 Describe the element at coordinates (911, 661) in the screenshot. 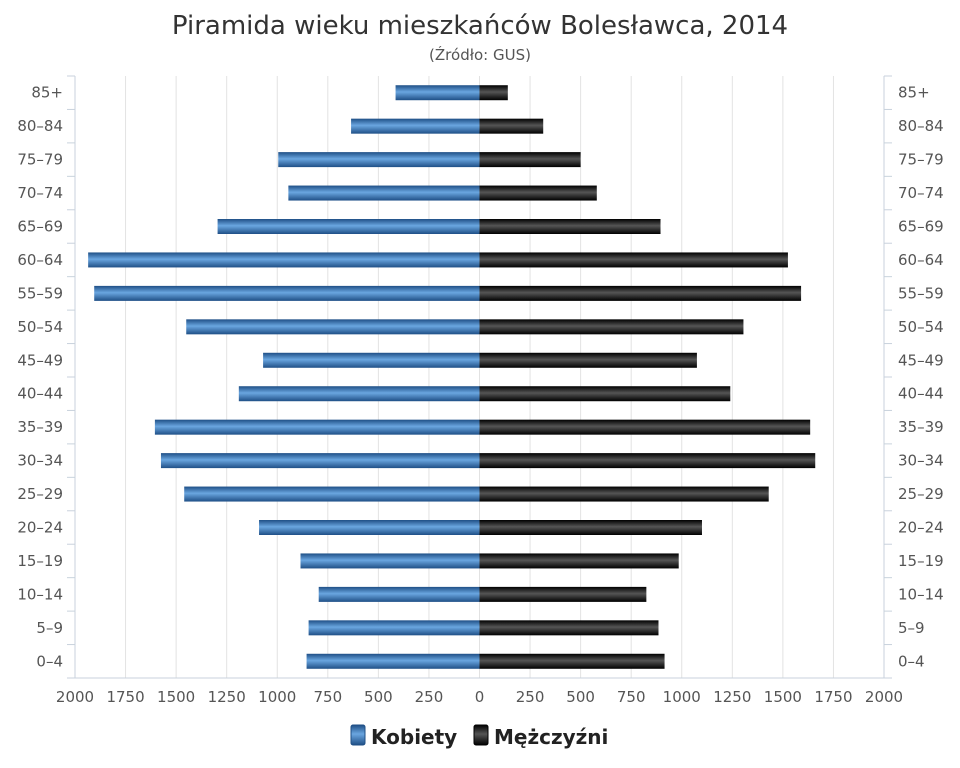

I see `category-label-right: 0–4` at that location.